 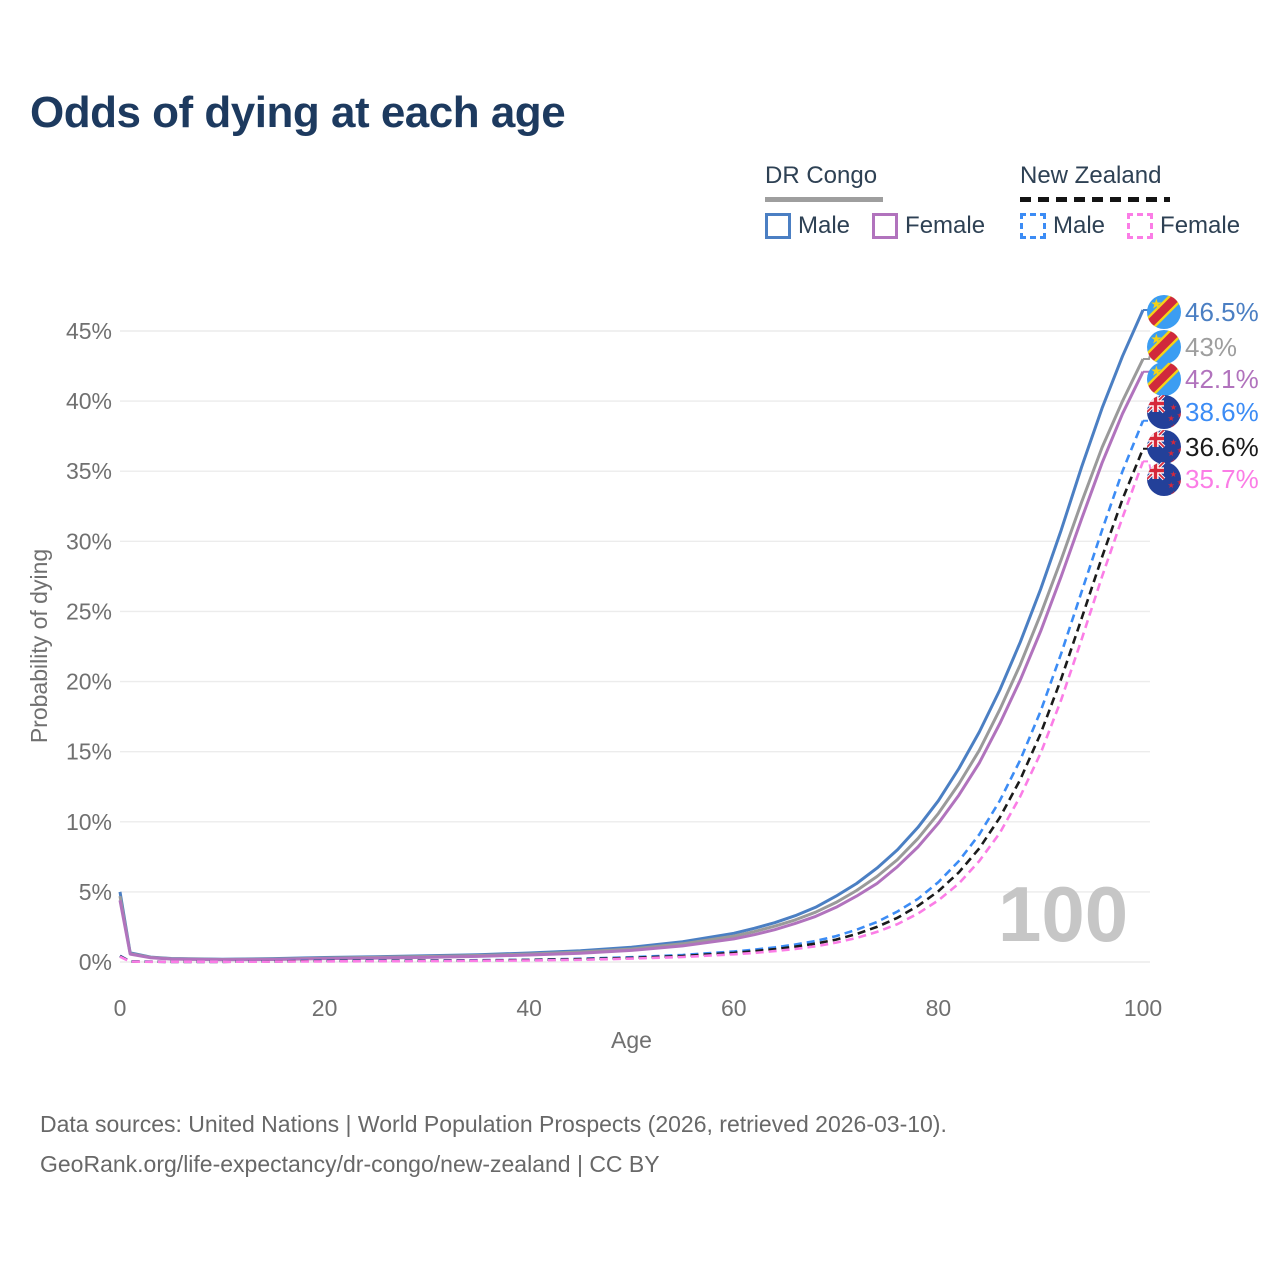 I want to click on legend-country-dr-congo: DR Congo, so click(x=821, y=175).